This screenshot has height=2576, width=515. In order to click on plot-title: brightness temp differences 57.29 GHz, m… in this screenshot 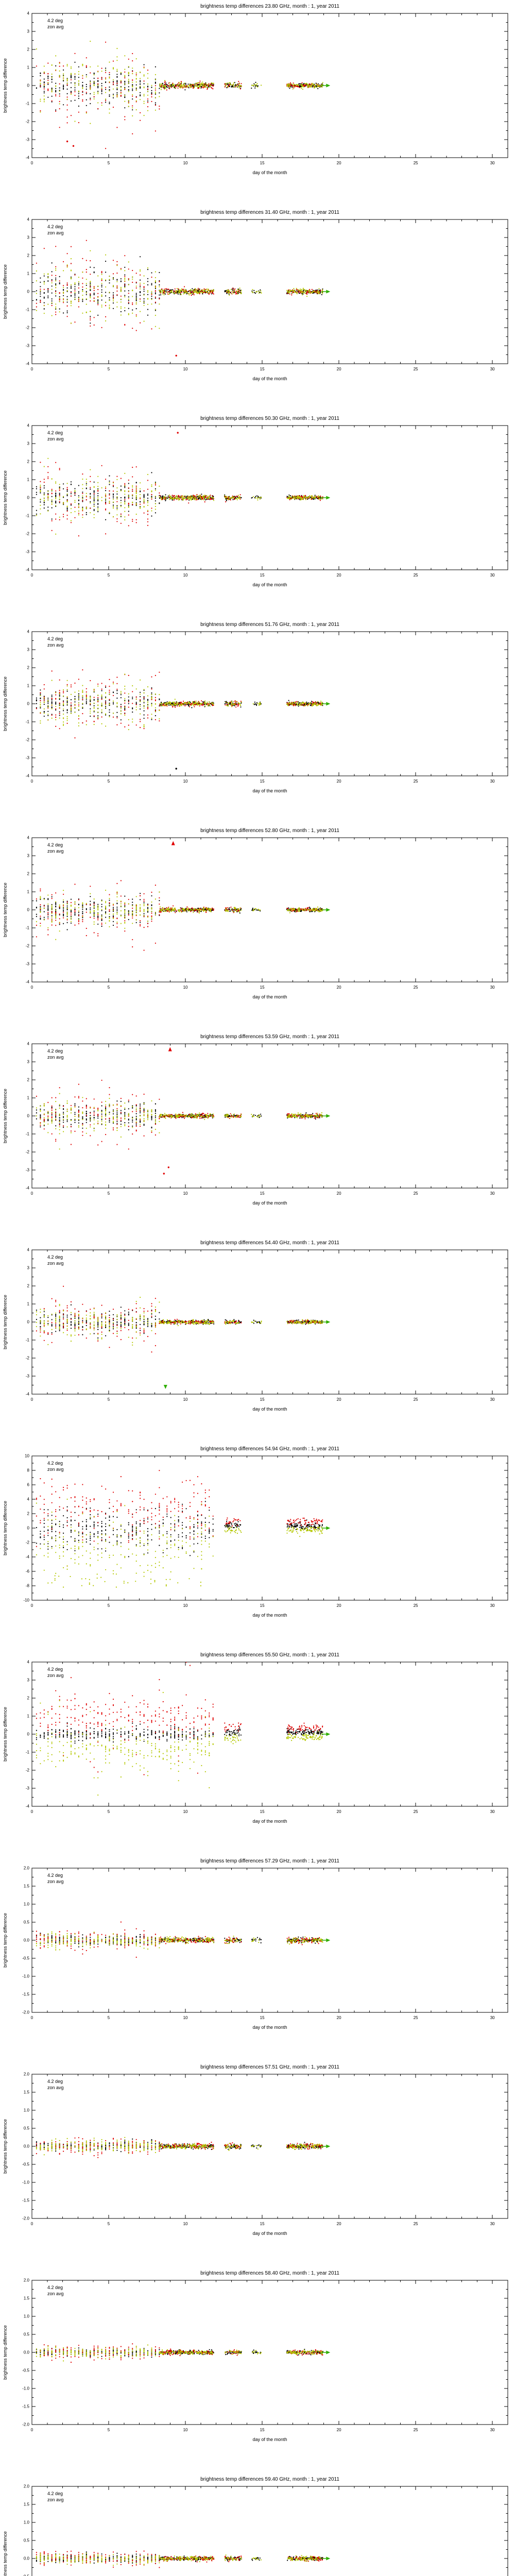, I will do `click(270, 1861)`.